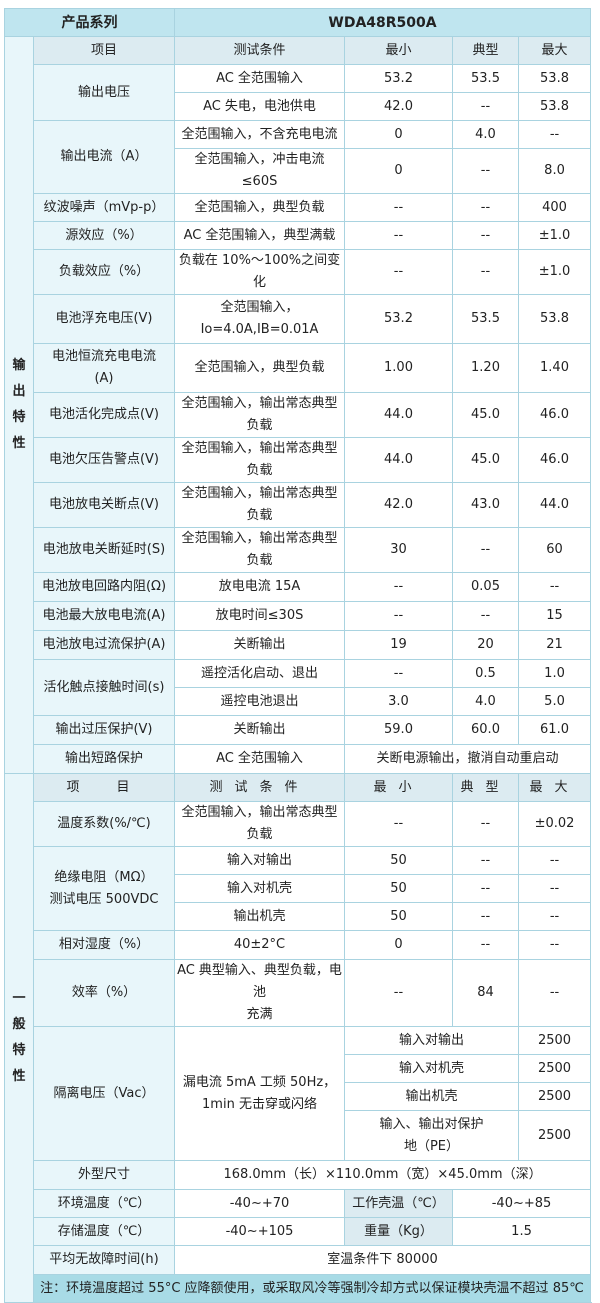  I want to click on row-item: 负载效应（%）, so click(104, 272).